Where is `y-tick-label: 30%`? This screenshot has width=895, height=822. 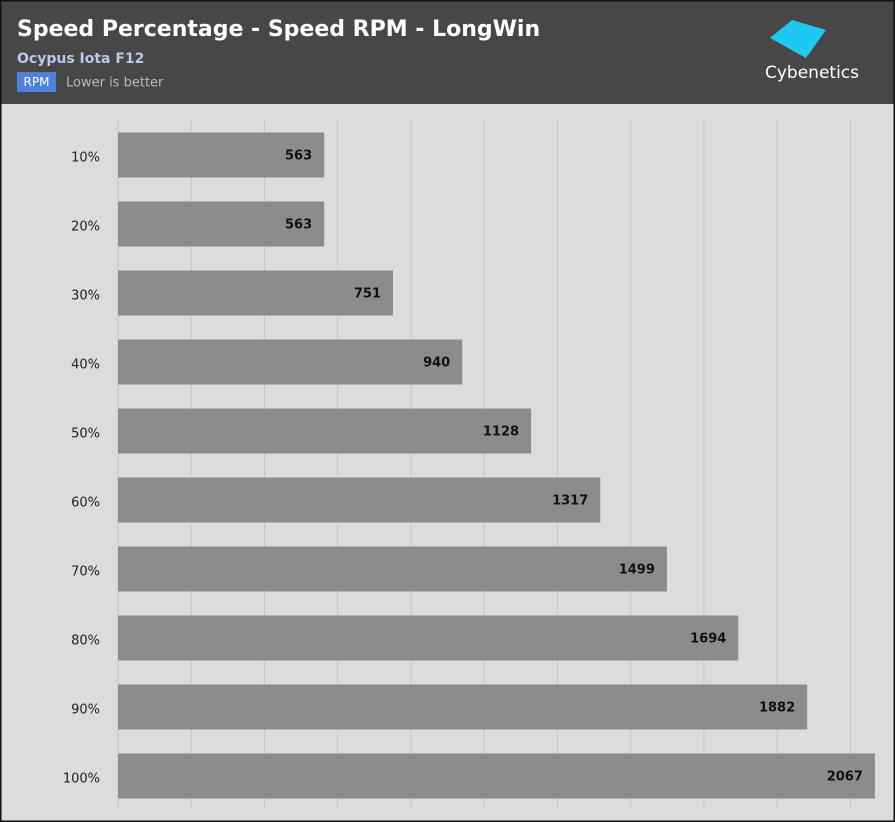 y-tick-label: 30% is located at coordinates (85, 296).